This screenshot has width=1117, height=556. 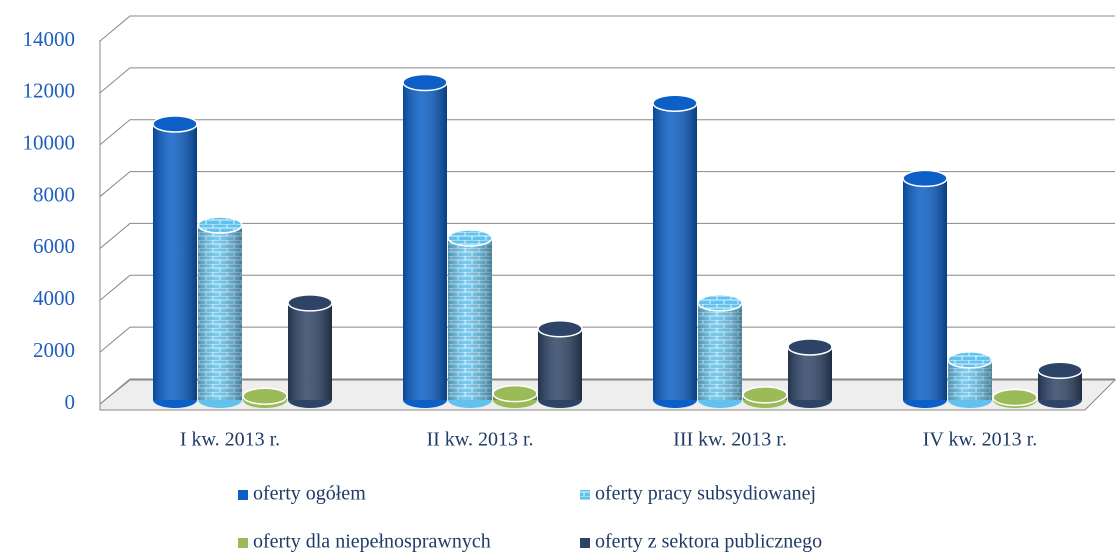 What do you see at coordinates (479, 440) in the screenshot?
I see `x-tick-label: II kw. 2013 r.` at bounding box center [479, 440].